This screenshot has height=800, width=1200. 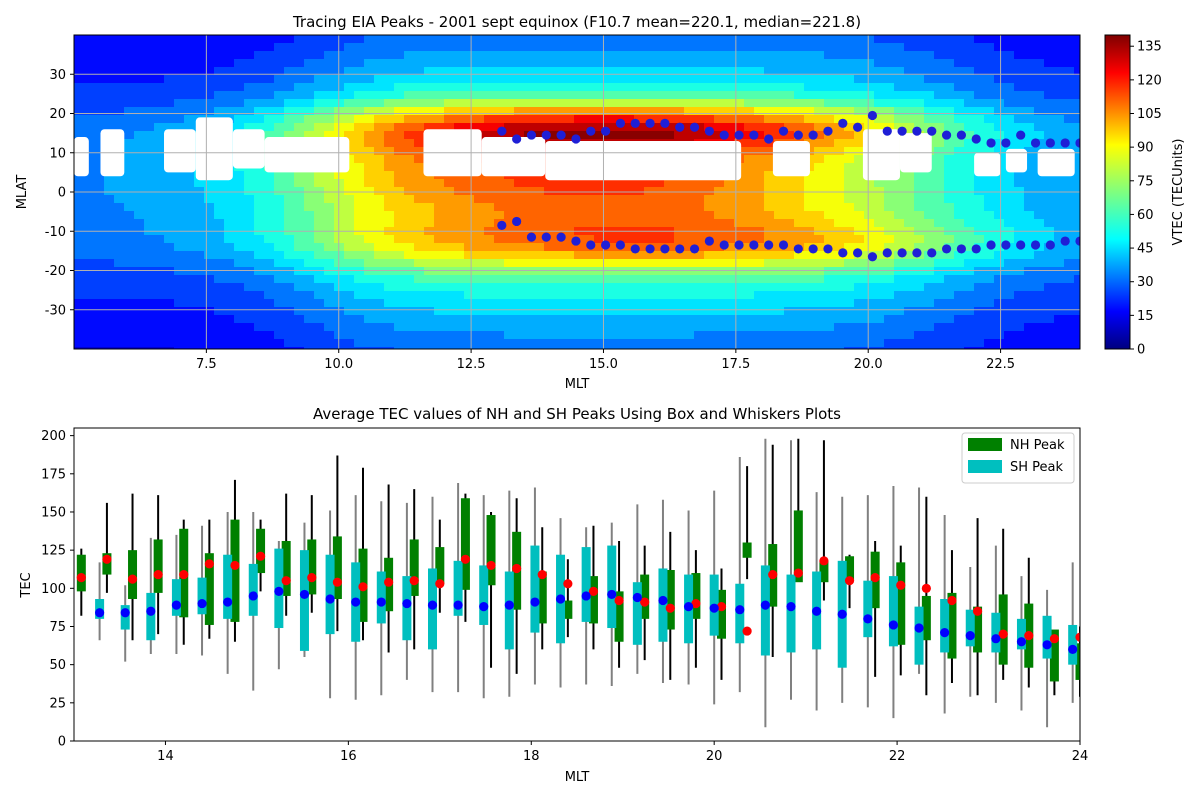 What do you see at coordinates (665, 249) in the screenshot?
I see `sh-peak-marker` at bounding box center [665, 249].